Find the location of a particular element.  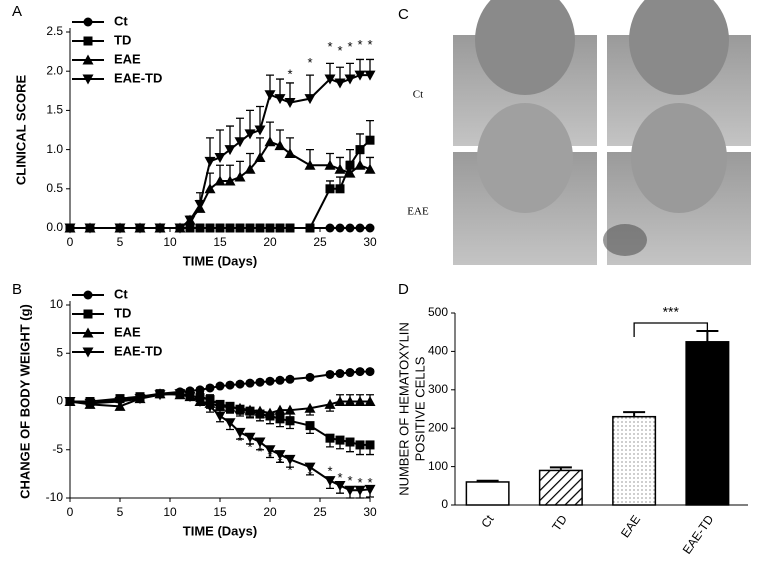

legend-label: EAE-TD is located at coordinates (138, 77).